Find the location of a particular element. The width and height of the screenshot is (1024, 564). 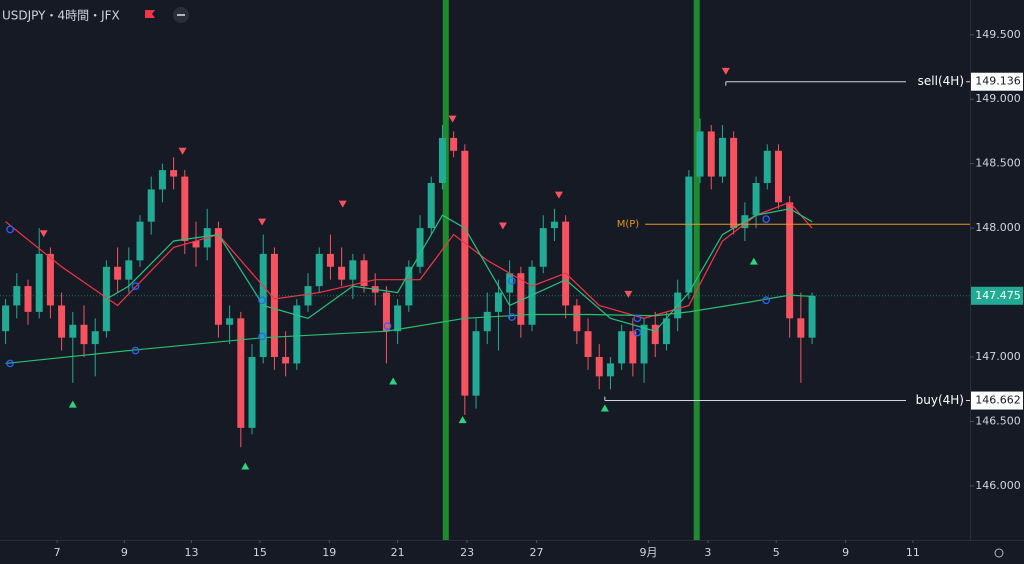

x-tick-label: 9 is located at coordinates (845, 552).